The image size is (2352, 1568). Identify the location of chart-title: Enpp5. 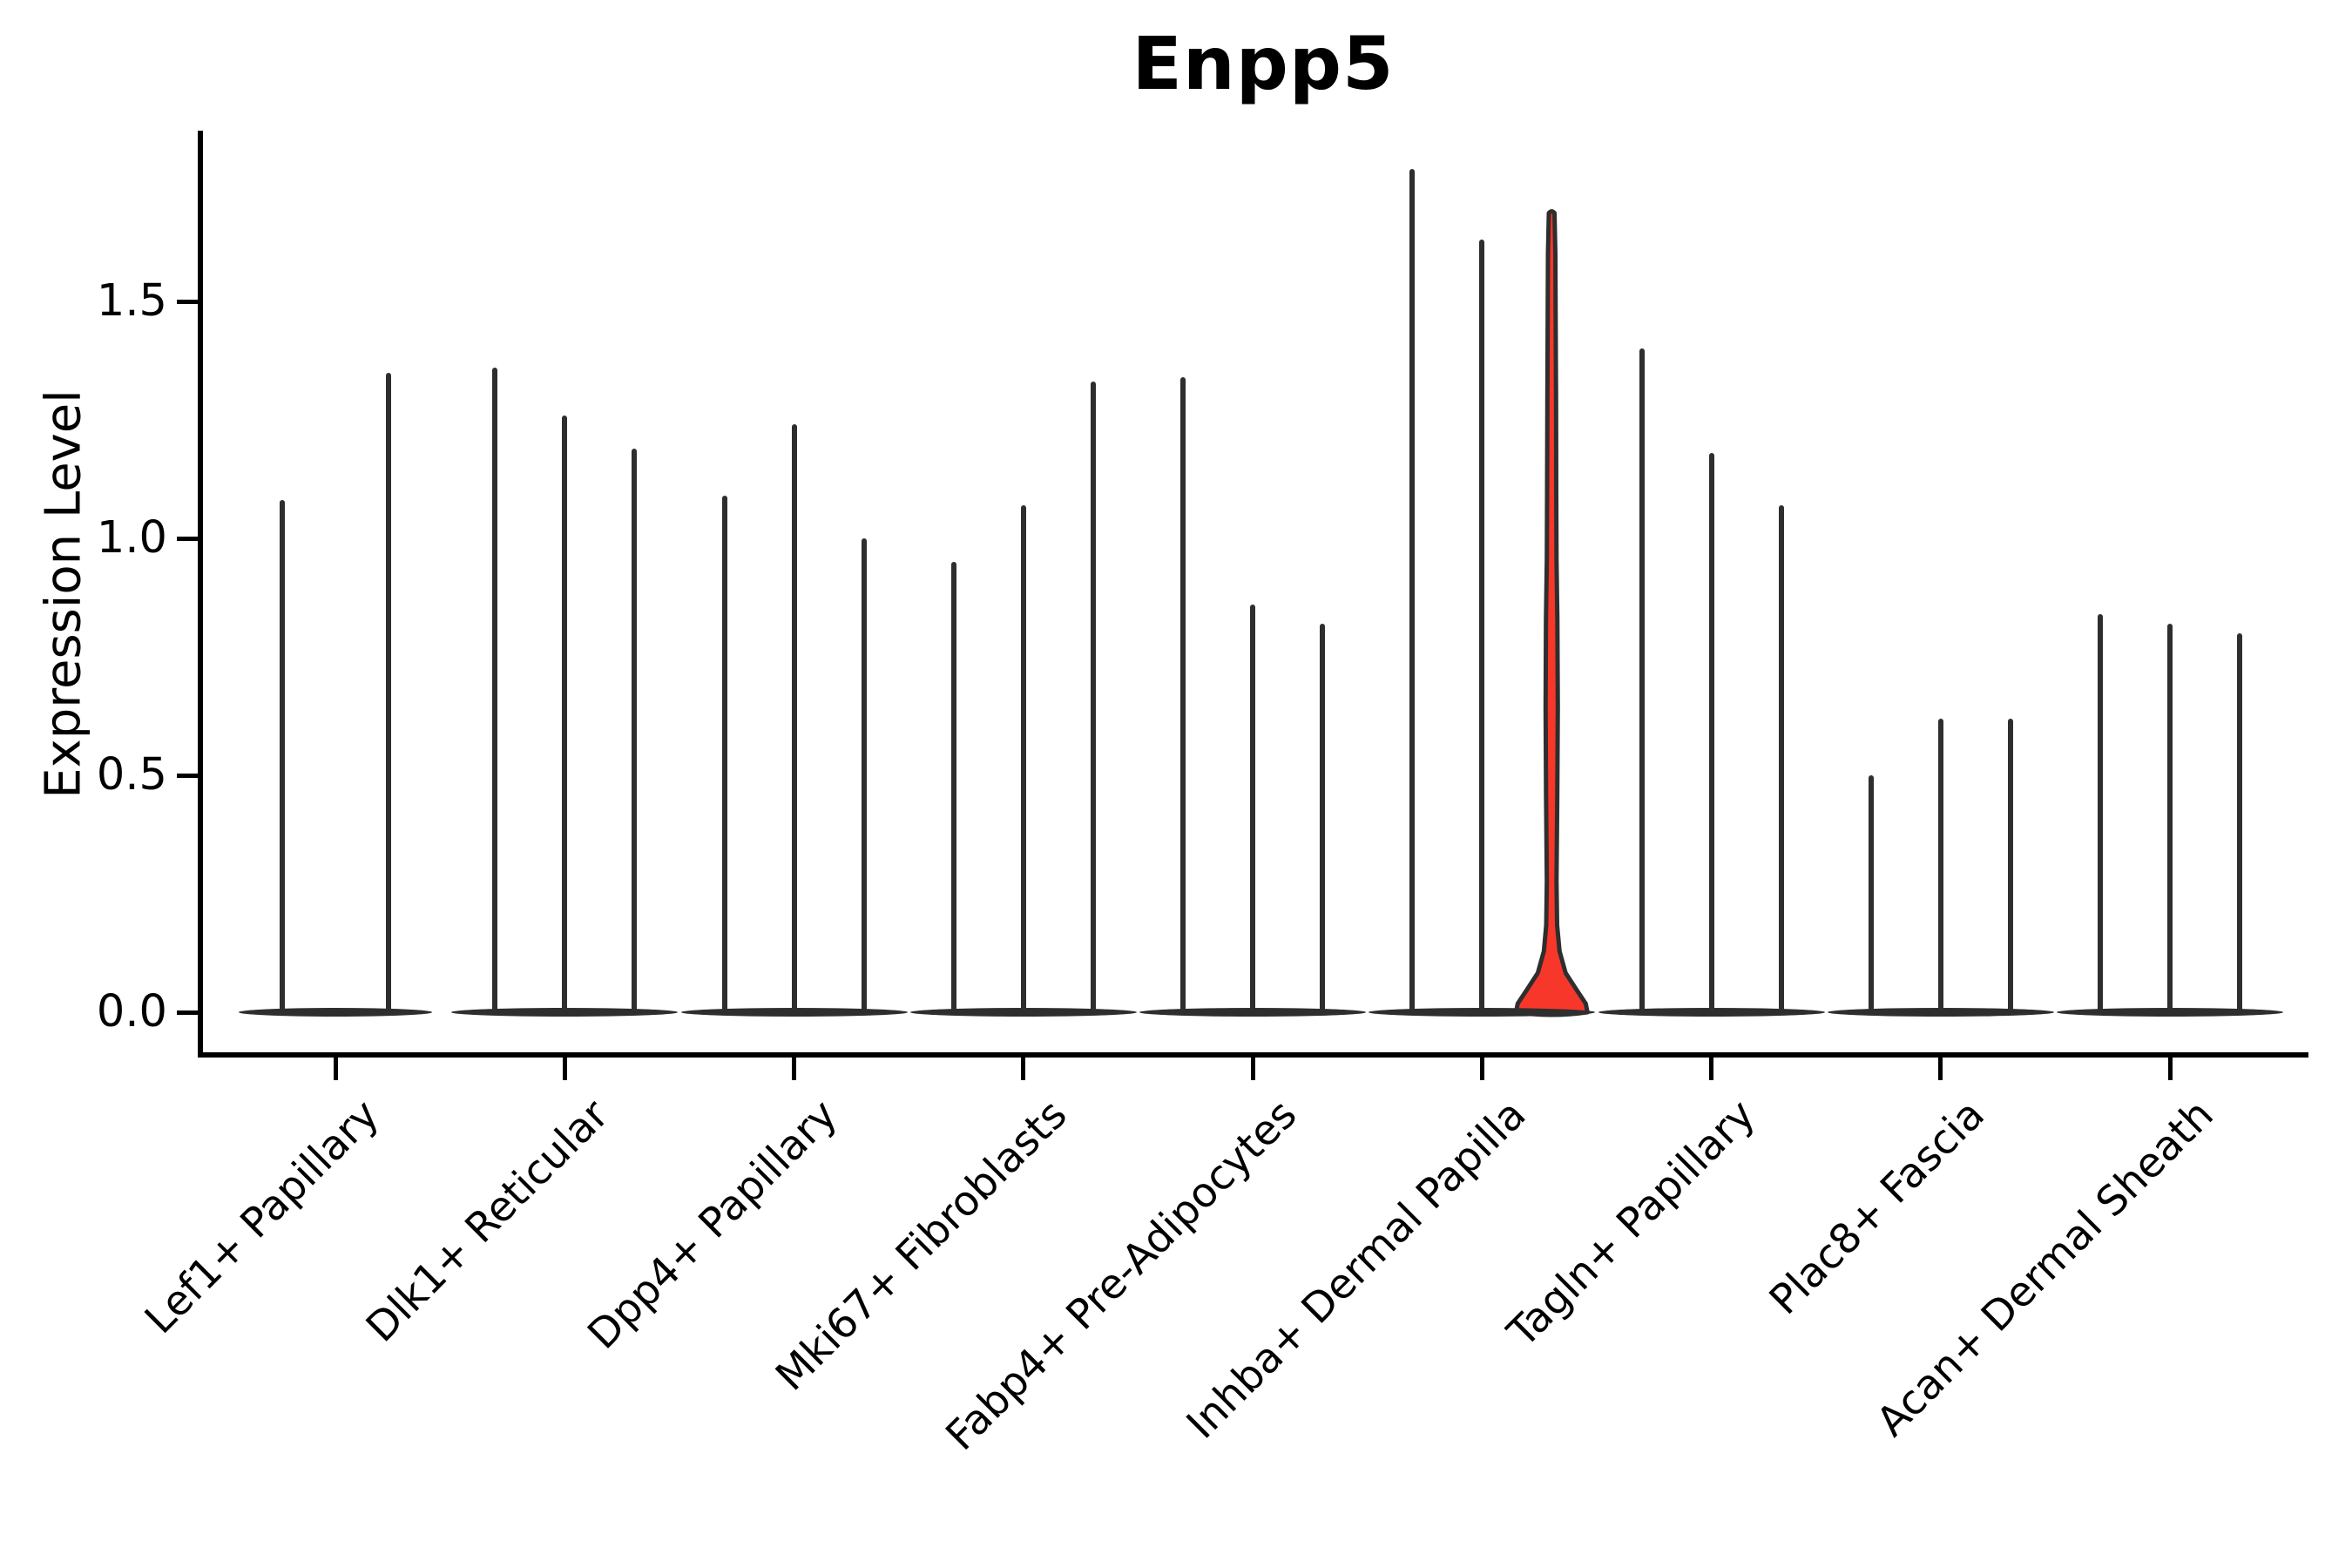
(1263, 64).